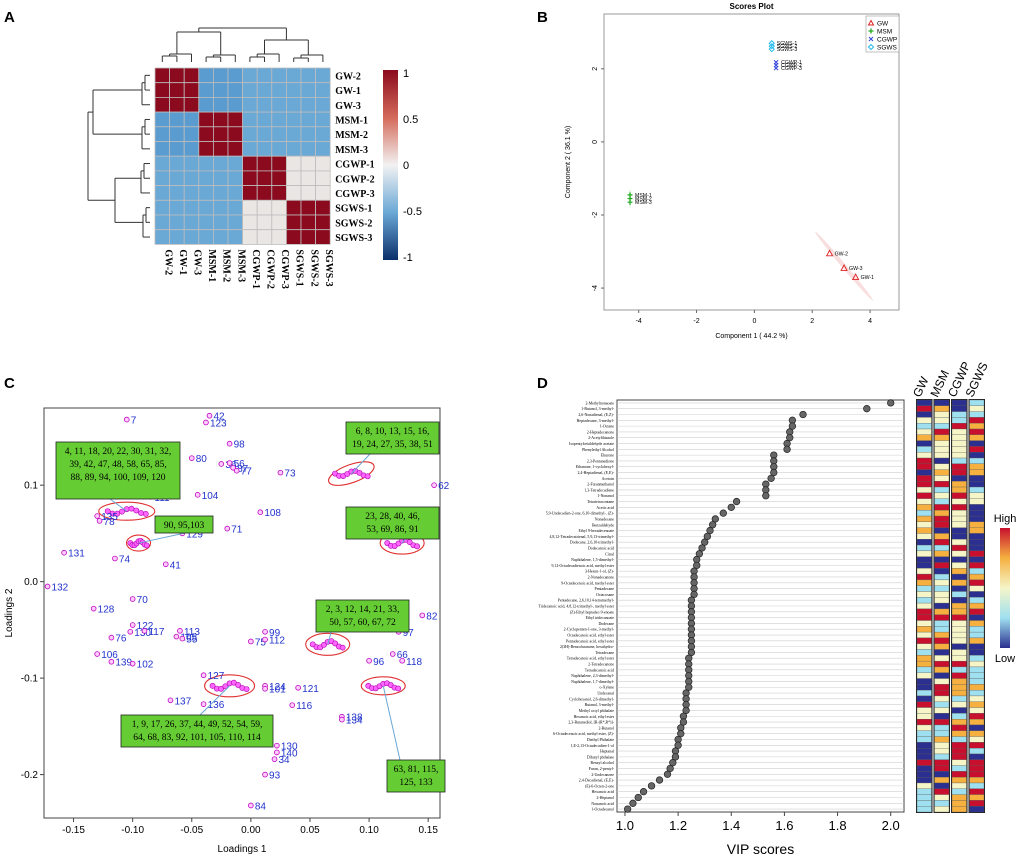 Image resolution: width=1021 pixels, height=859 pixels. What do you see at coordinates (31, 486) in the screenshot?
I see `y-tick-label: 0.1` at bounding box center [31, 486].